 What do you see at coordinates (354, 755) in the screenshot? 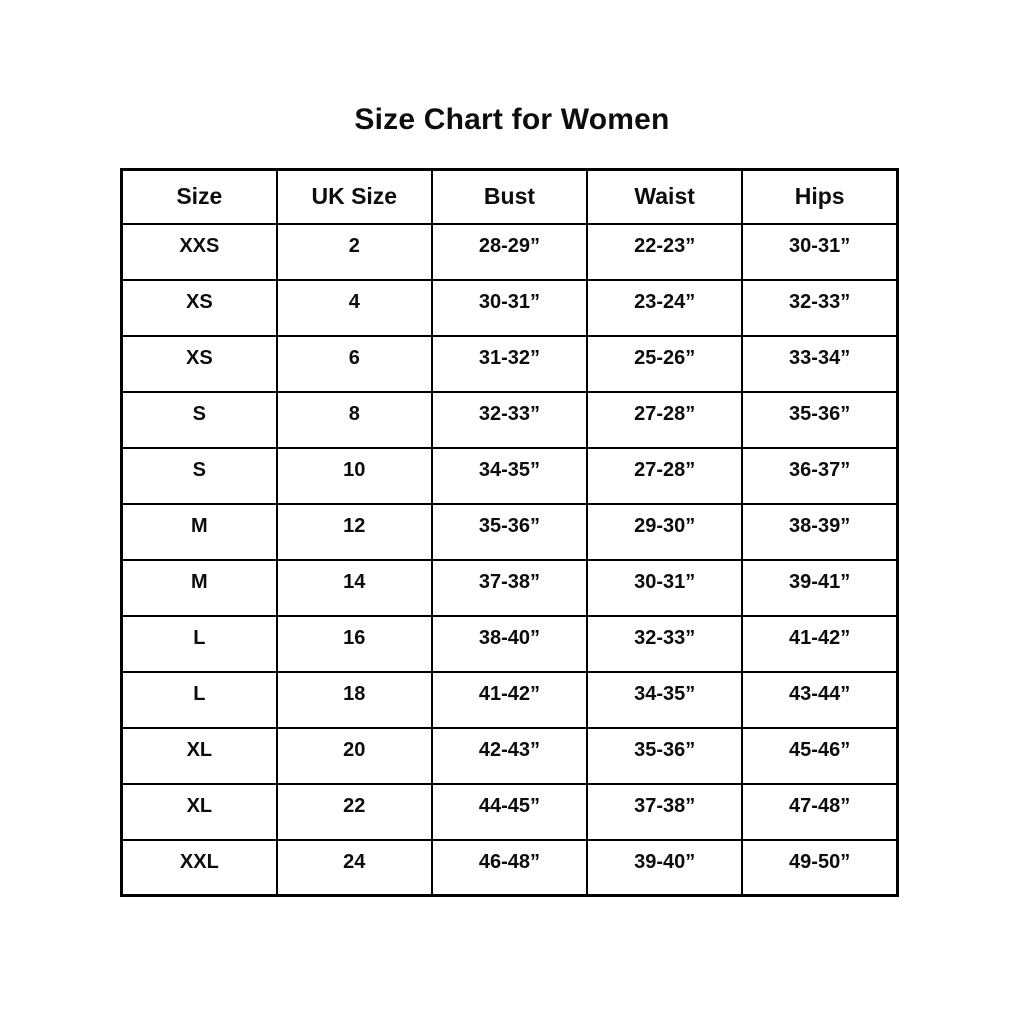
I see `table-cell: 20` at bounding box center [354, 755].